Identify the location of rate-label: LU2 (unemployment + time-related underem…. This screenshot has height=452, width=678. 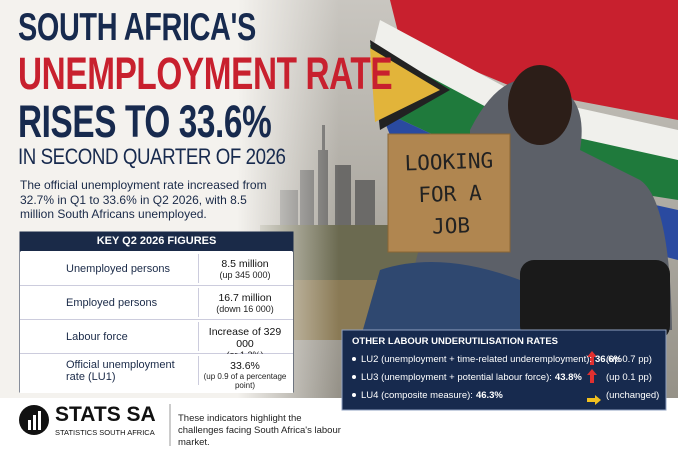
(477, 359).